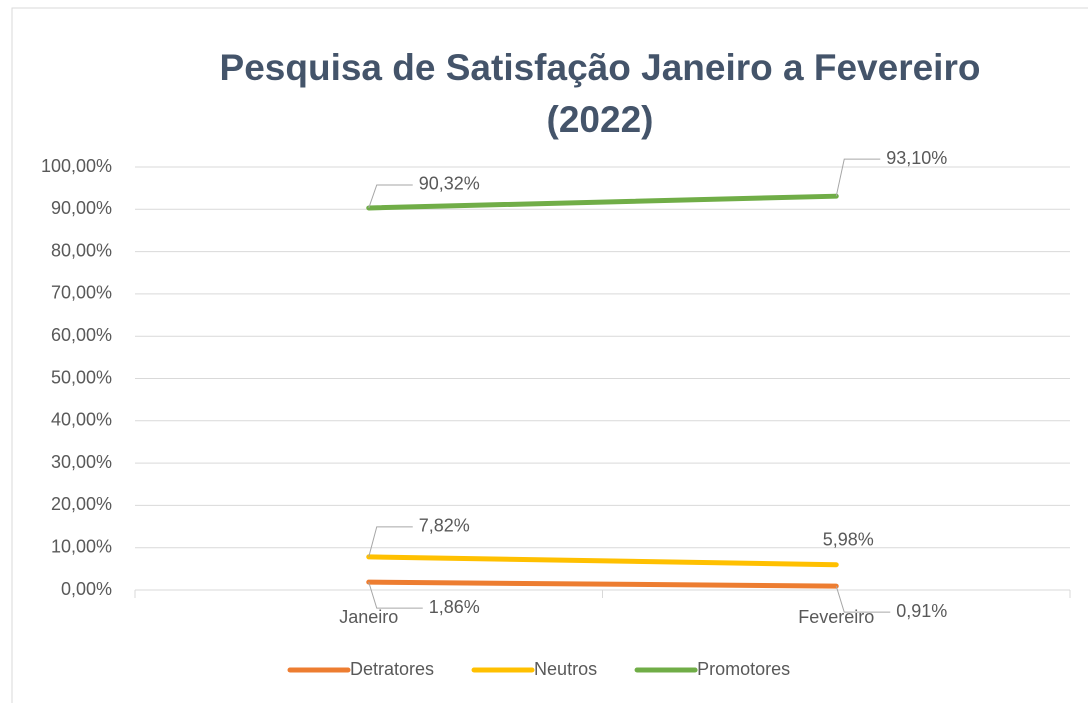 Image resolution: width=1088 pixels, height=703 pixels. What do you see at coordinates (444, 526) in the screenshot?
I see `data-label: 7,82%` at bounding box center [444, 526].